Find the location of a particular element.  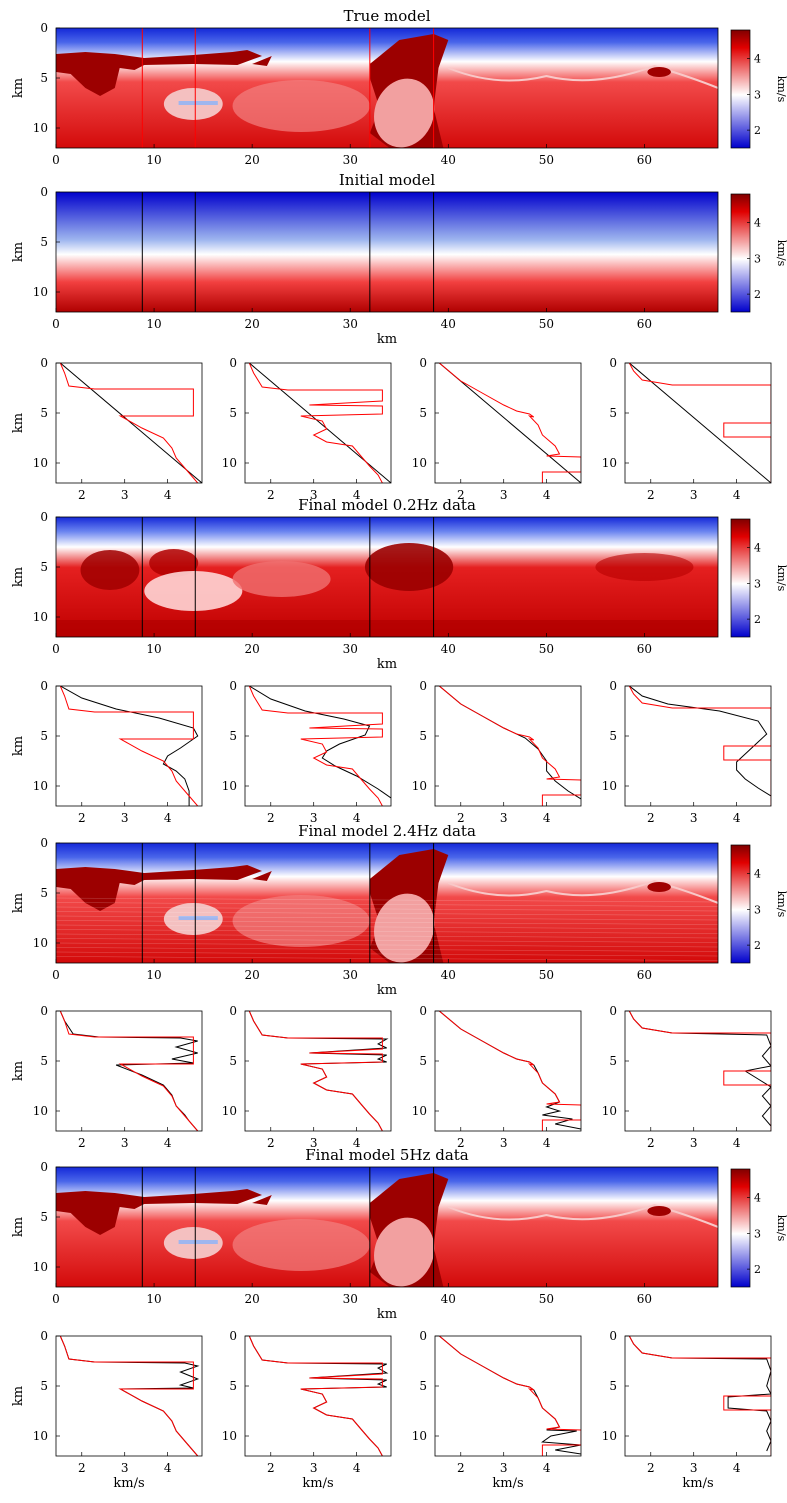

chart-title: Final model 2.4Hz data is located at coordinates (387, 831).